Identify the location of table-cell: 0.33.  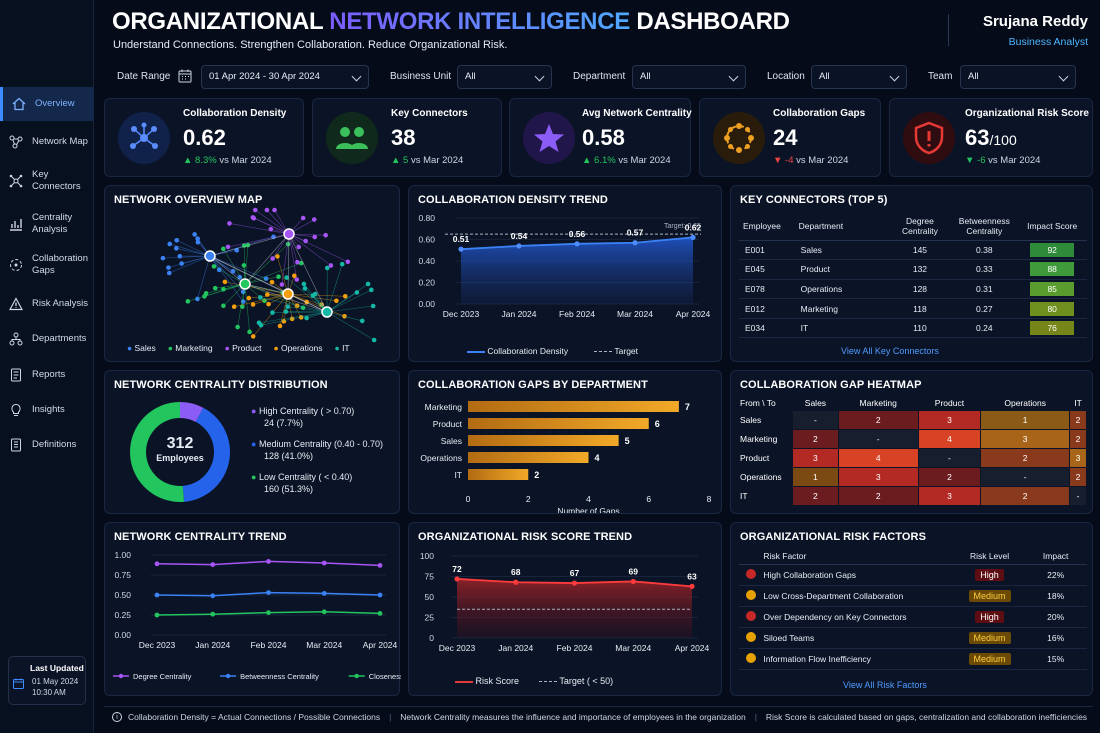
(984, 269).